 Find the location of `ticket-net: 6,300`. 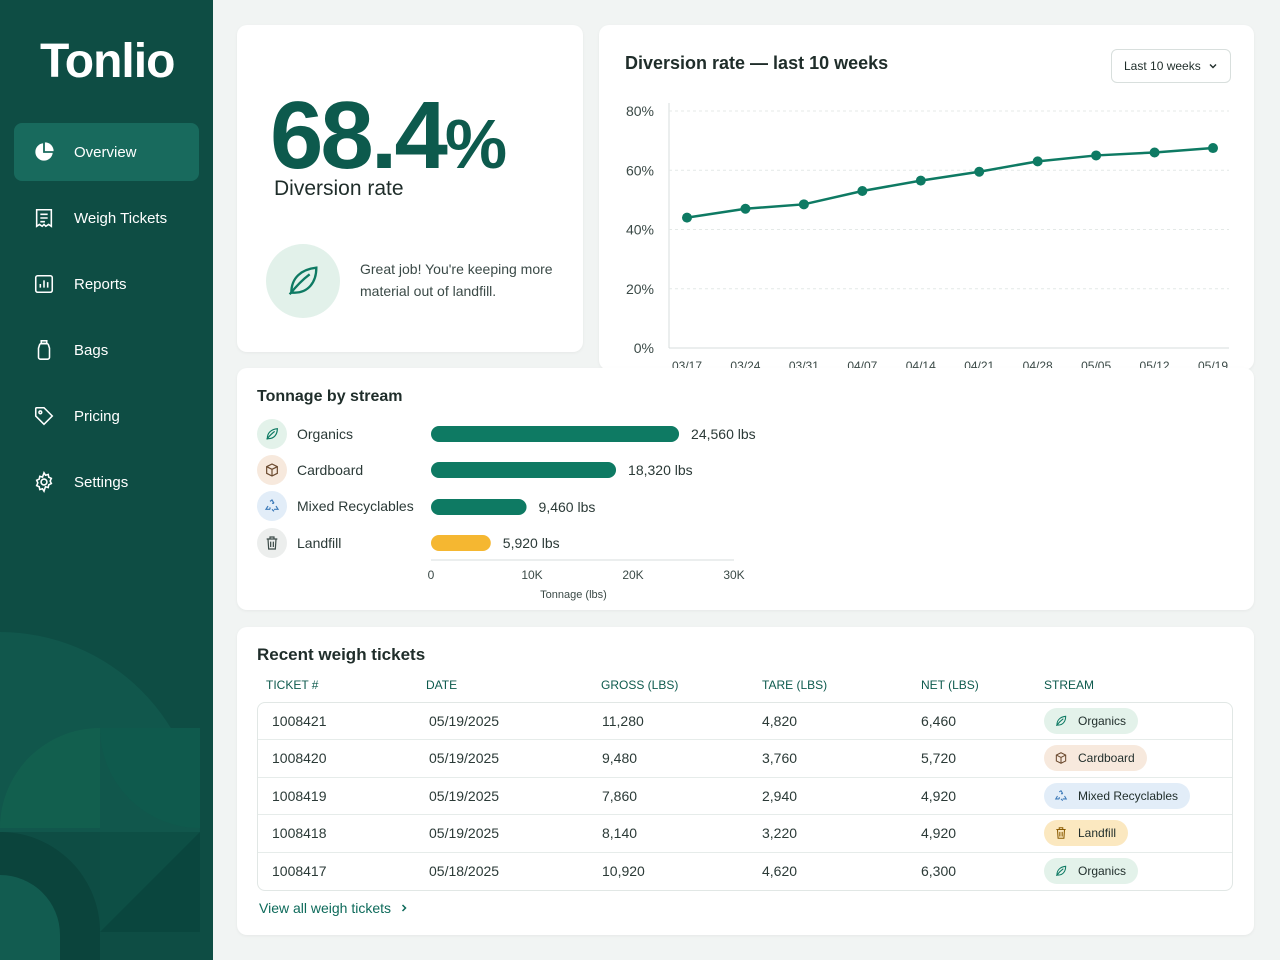

ticket-net: 6,300 is located at coordinates (939, 870).